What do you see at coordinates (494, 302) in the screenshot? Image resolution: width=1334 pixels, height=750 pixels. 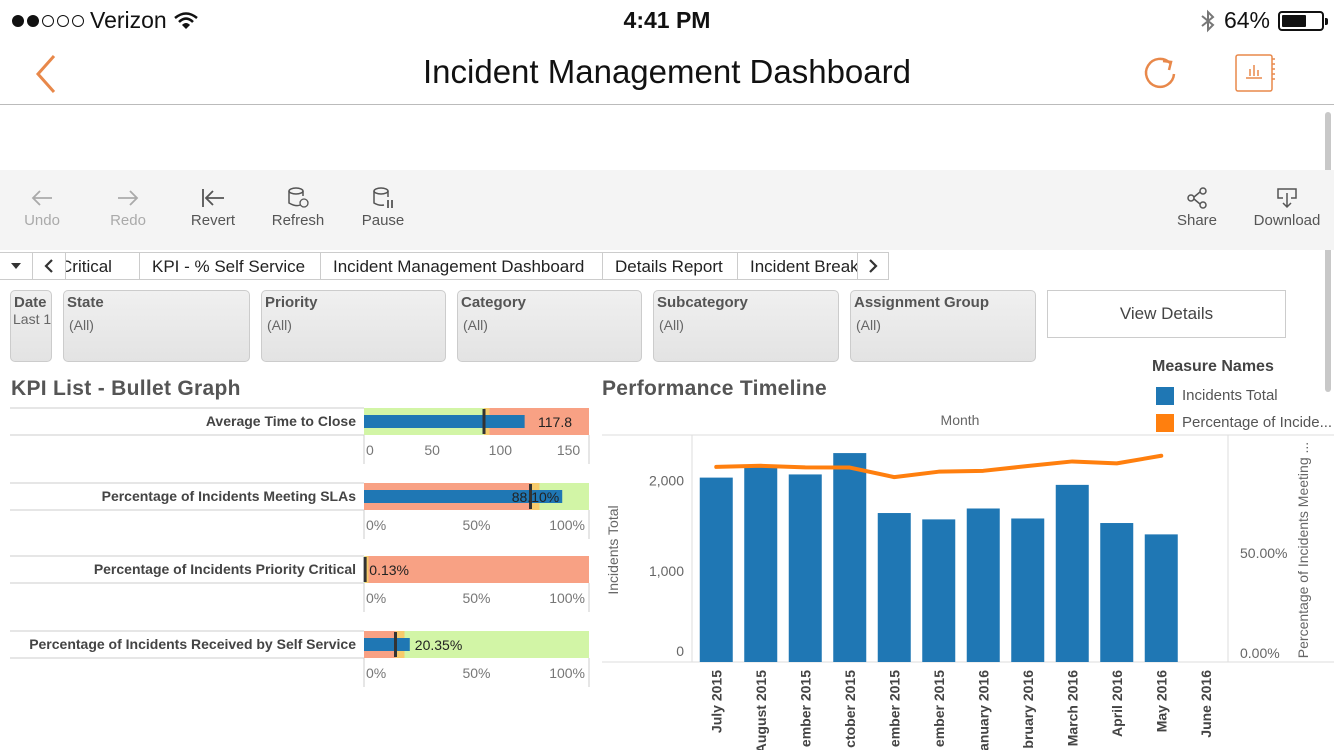 I see `filter-label: Category` at bounding box center [494, 302].